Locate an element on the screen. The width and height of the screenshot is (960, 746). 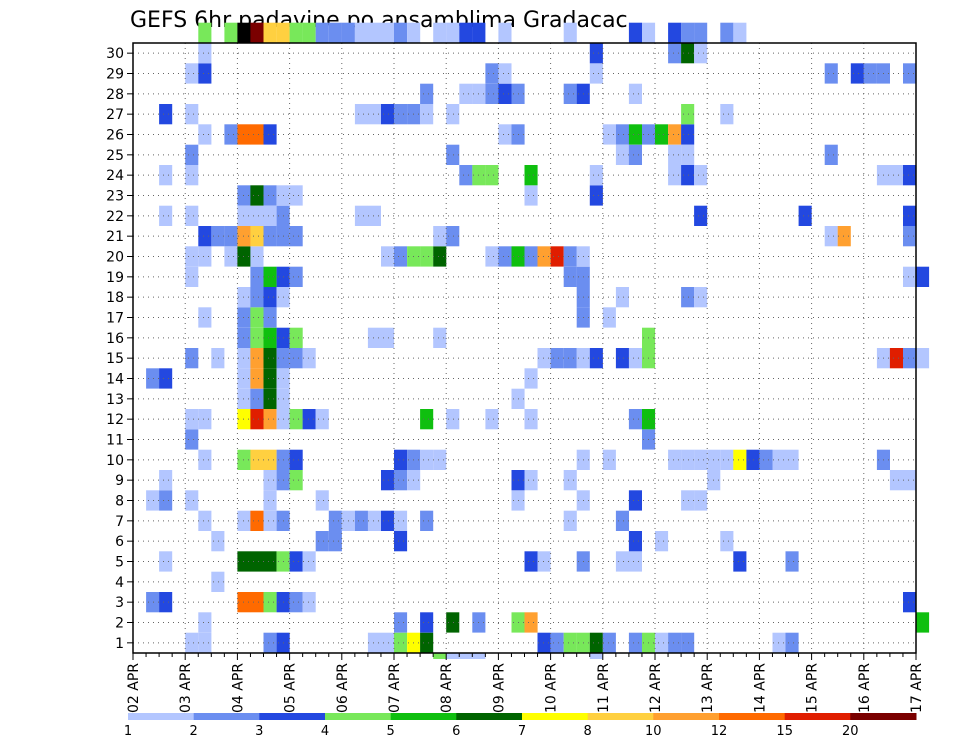
y-tick-label: 10 is located at coordinates (115, 461).